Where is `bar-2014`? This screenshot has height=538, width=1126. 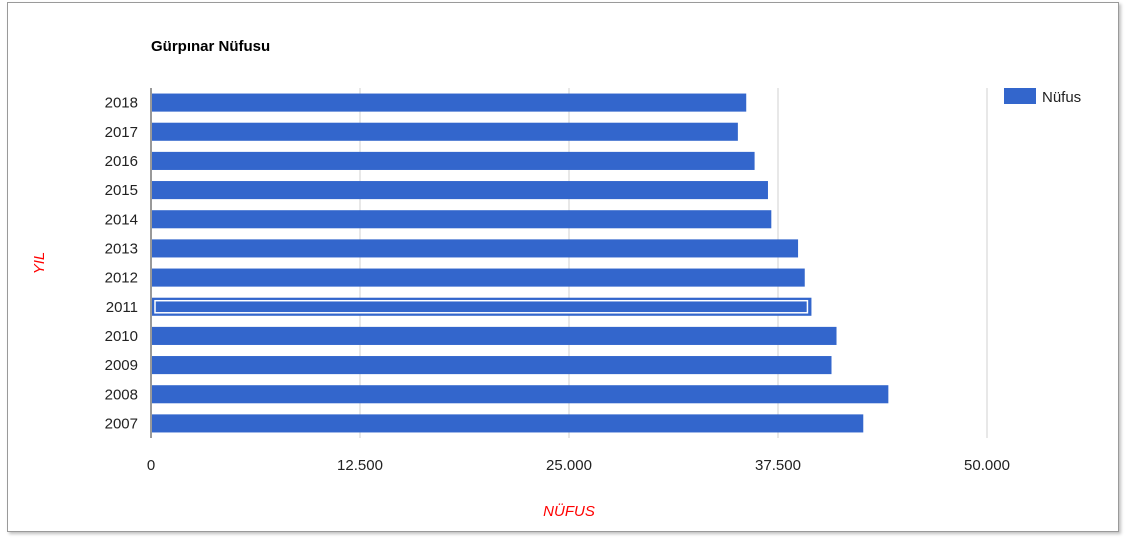 bar-2014 is located at coordinates (462, 219).